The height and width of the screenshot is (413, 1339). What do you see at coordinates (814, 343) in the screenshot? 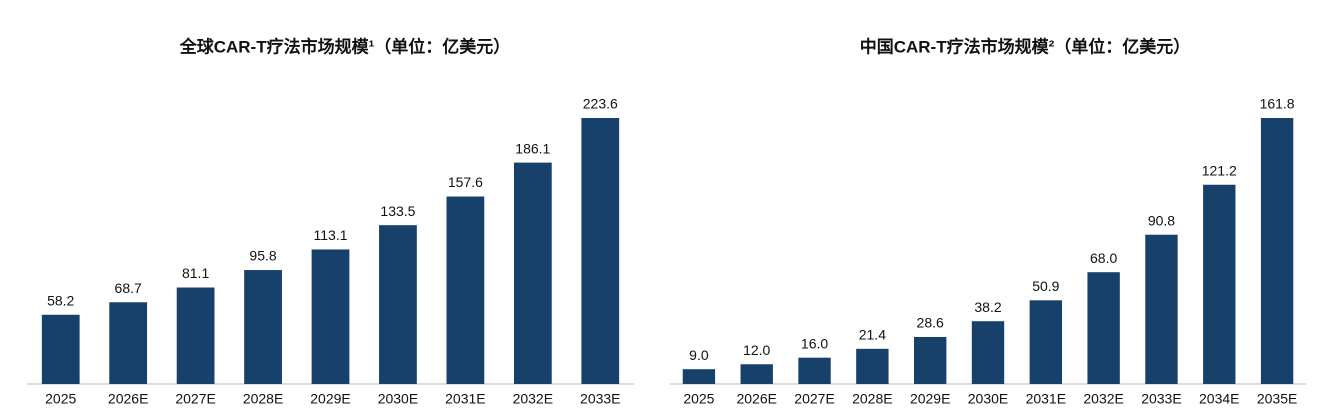
I see `data-label: 16.0` at bounding box center [814, 343].